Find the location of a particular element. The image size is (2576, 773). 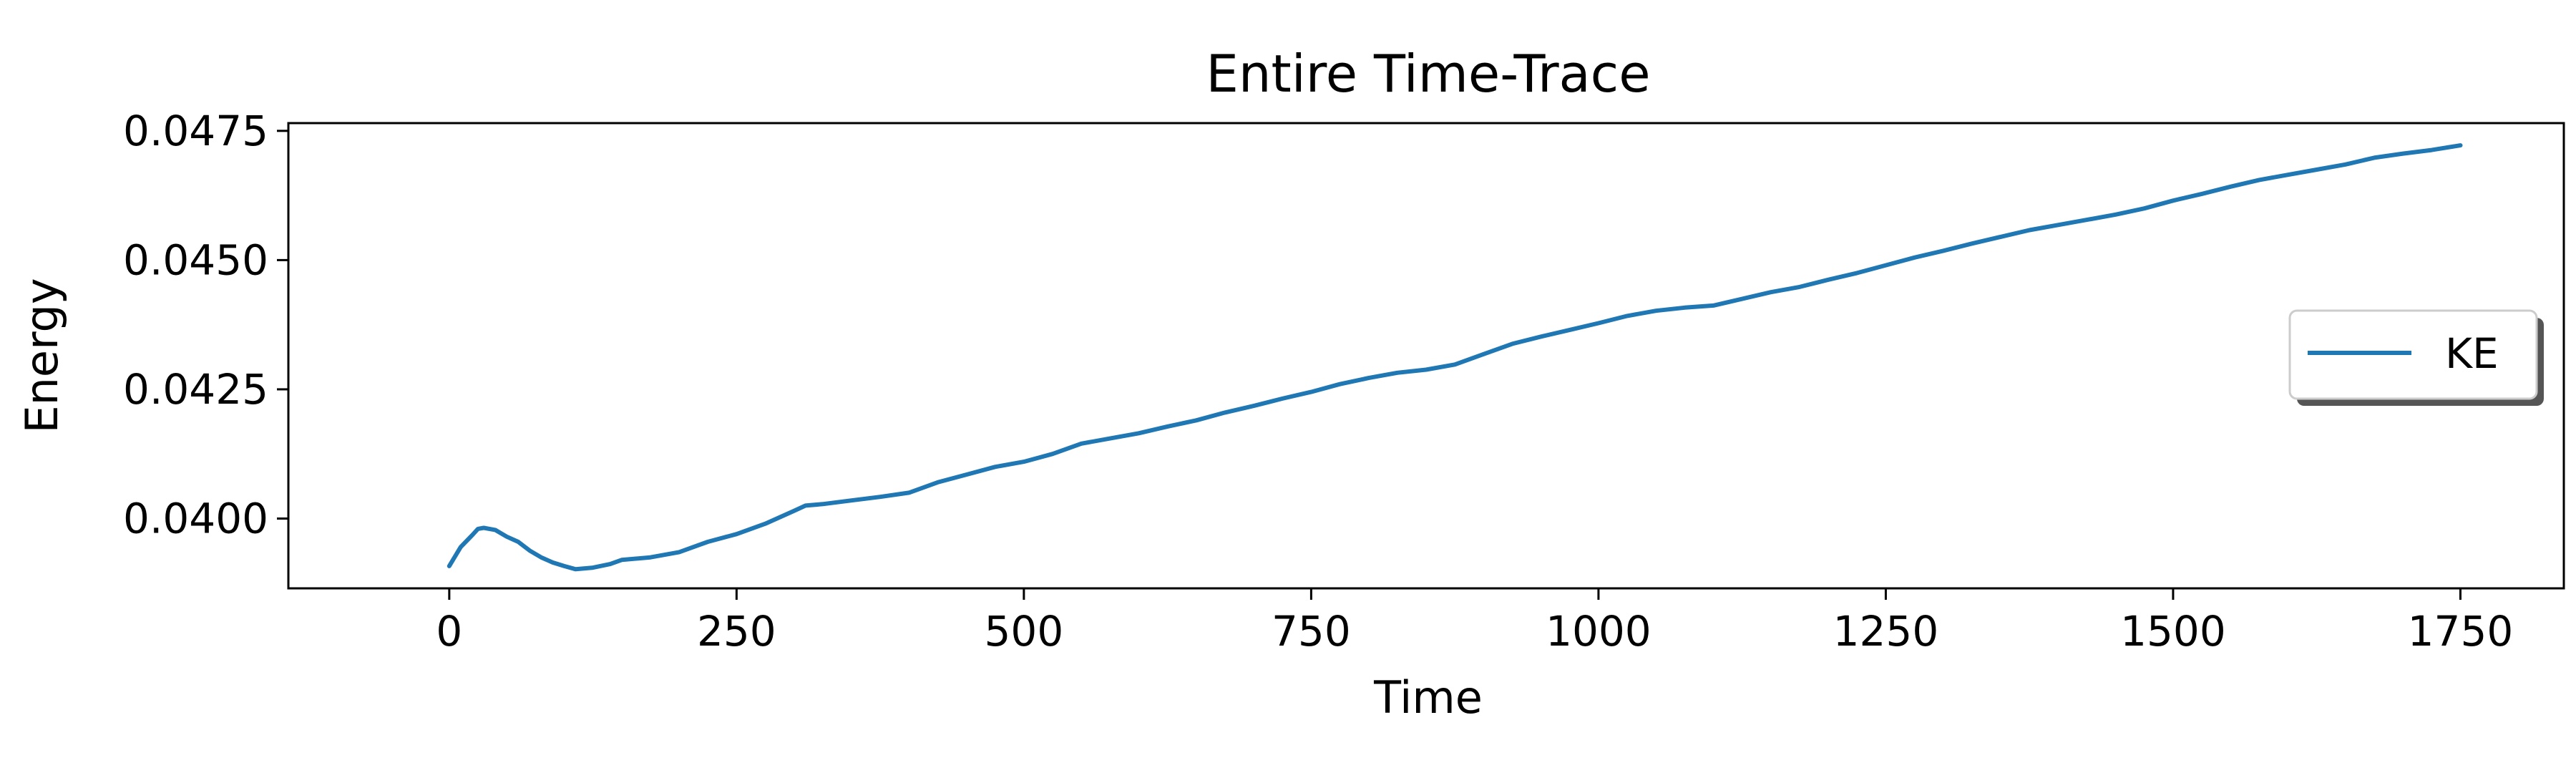

x-tick-label: 750 is located at coordinates (1311, 631).